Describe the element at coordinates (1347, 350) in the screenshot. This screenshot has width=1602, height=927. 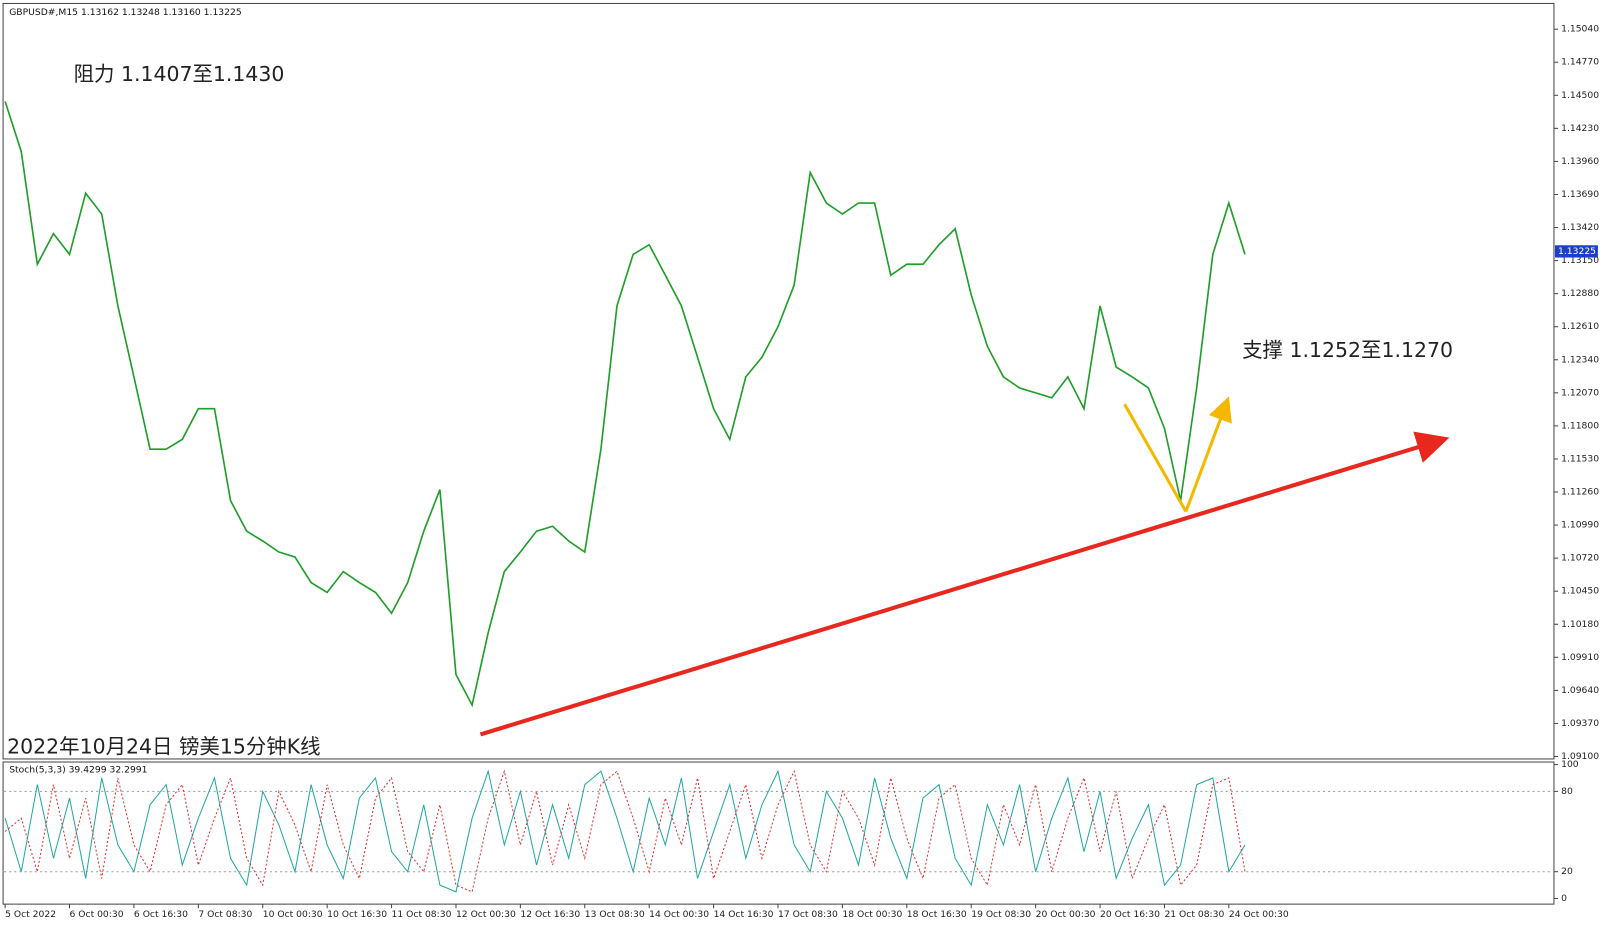
I see `support-note: 支撑 1.1252至1.1270` at that location.